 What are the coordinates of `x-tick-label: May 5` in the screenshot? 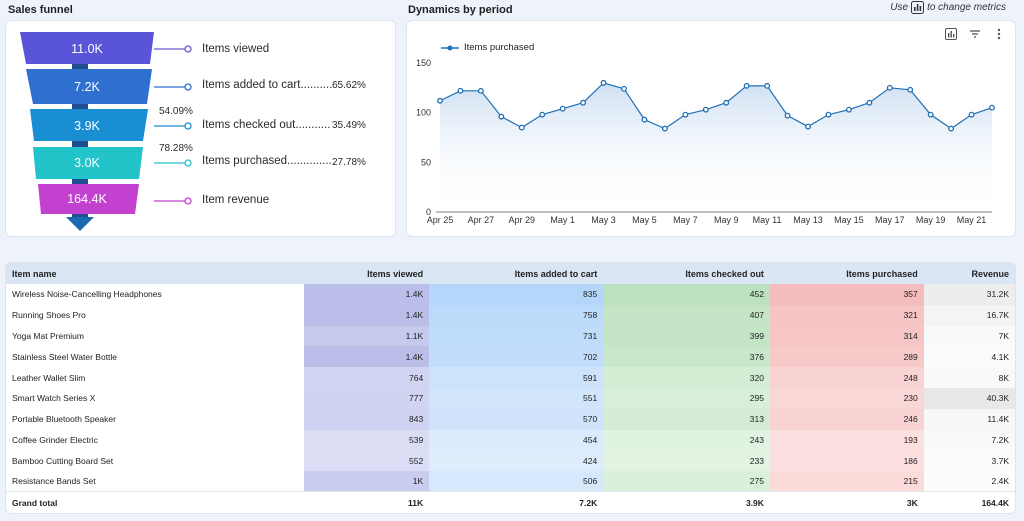 It's located at (644, 220).